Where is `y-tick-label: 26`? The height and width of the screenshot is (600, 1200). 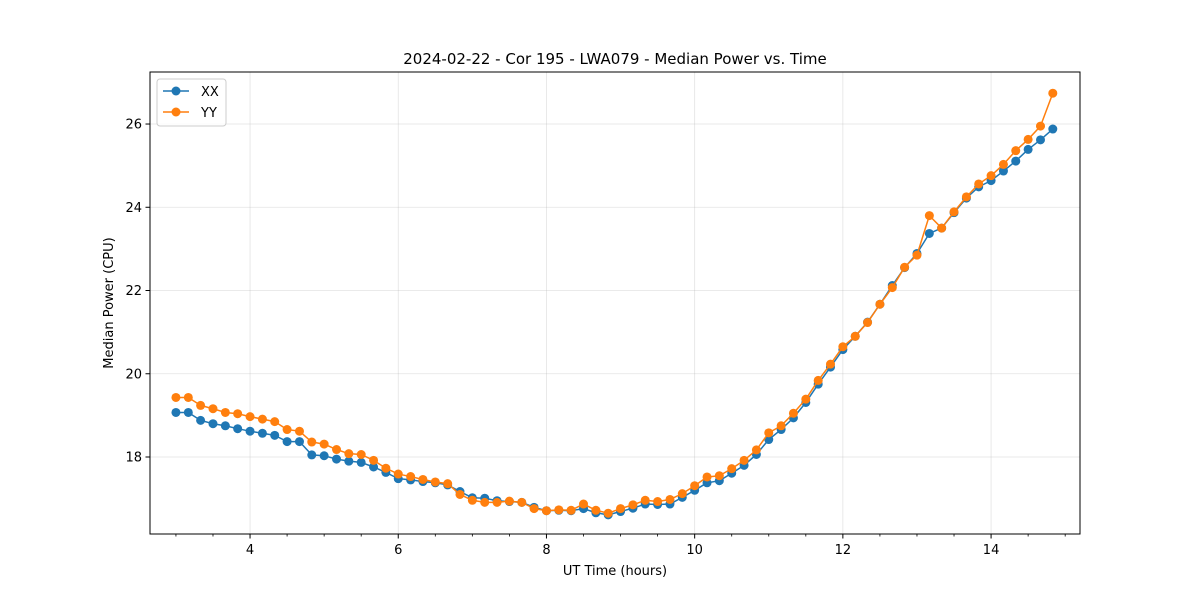 y-tick-label: 26 is located at coordinates (133, 125).